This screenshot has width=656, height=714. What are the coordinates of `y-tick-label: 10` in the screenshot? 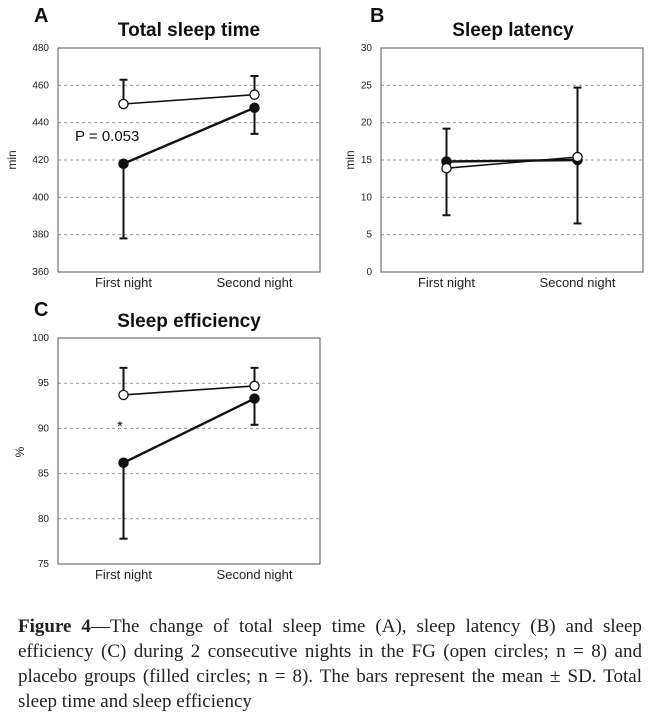 It's located at (367, 197).